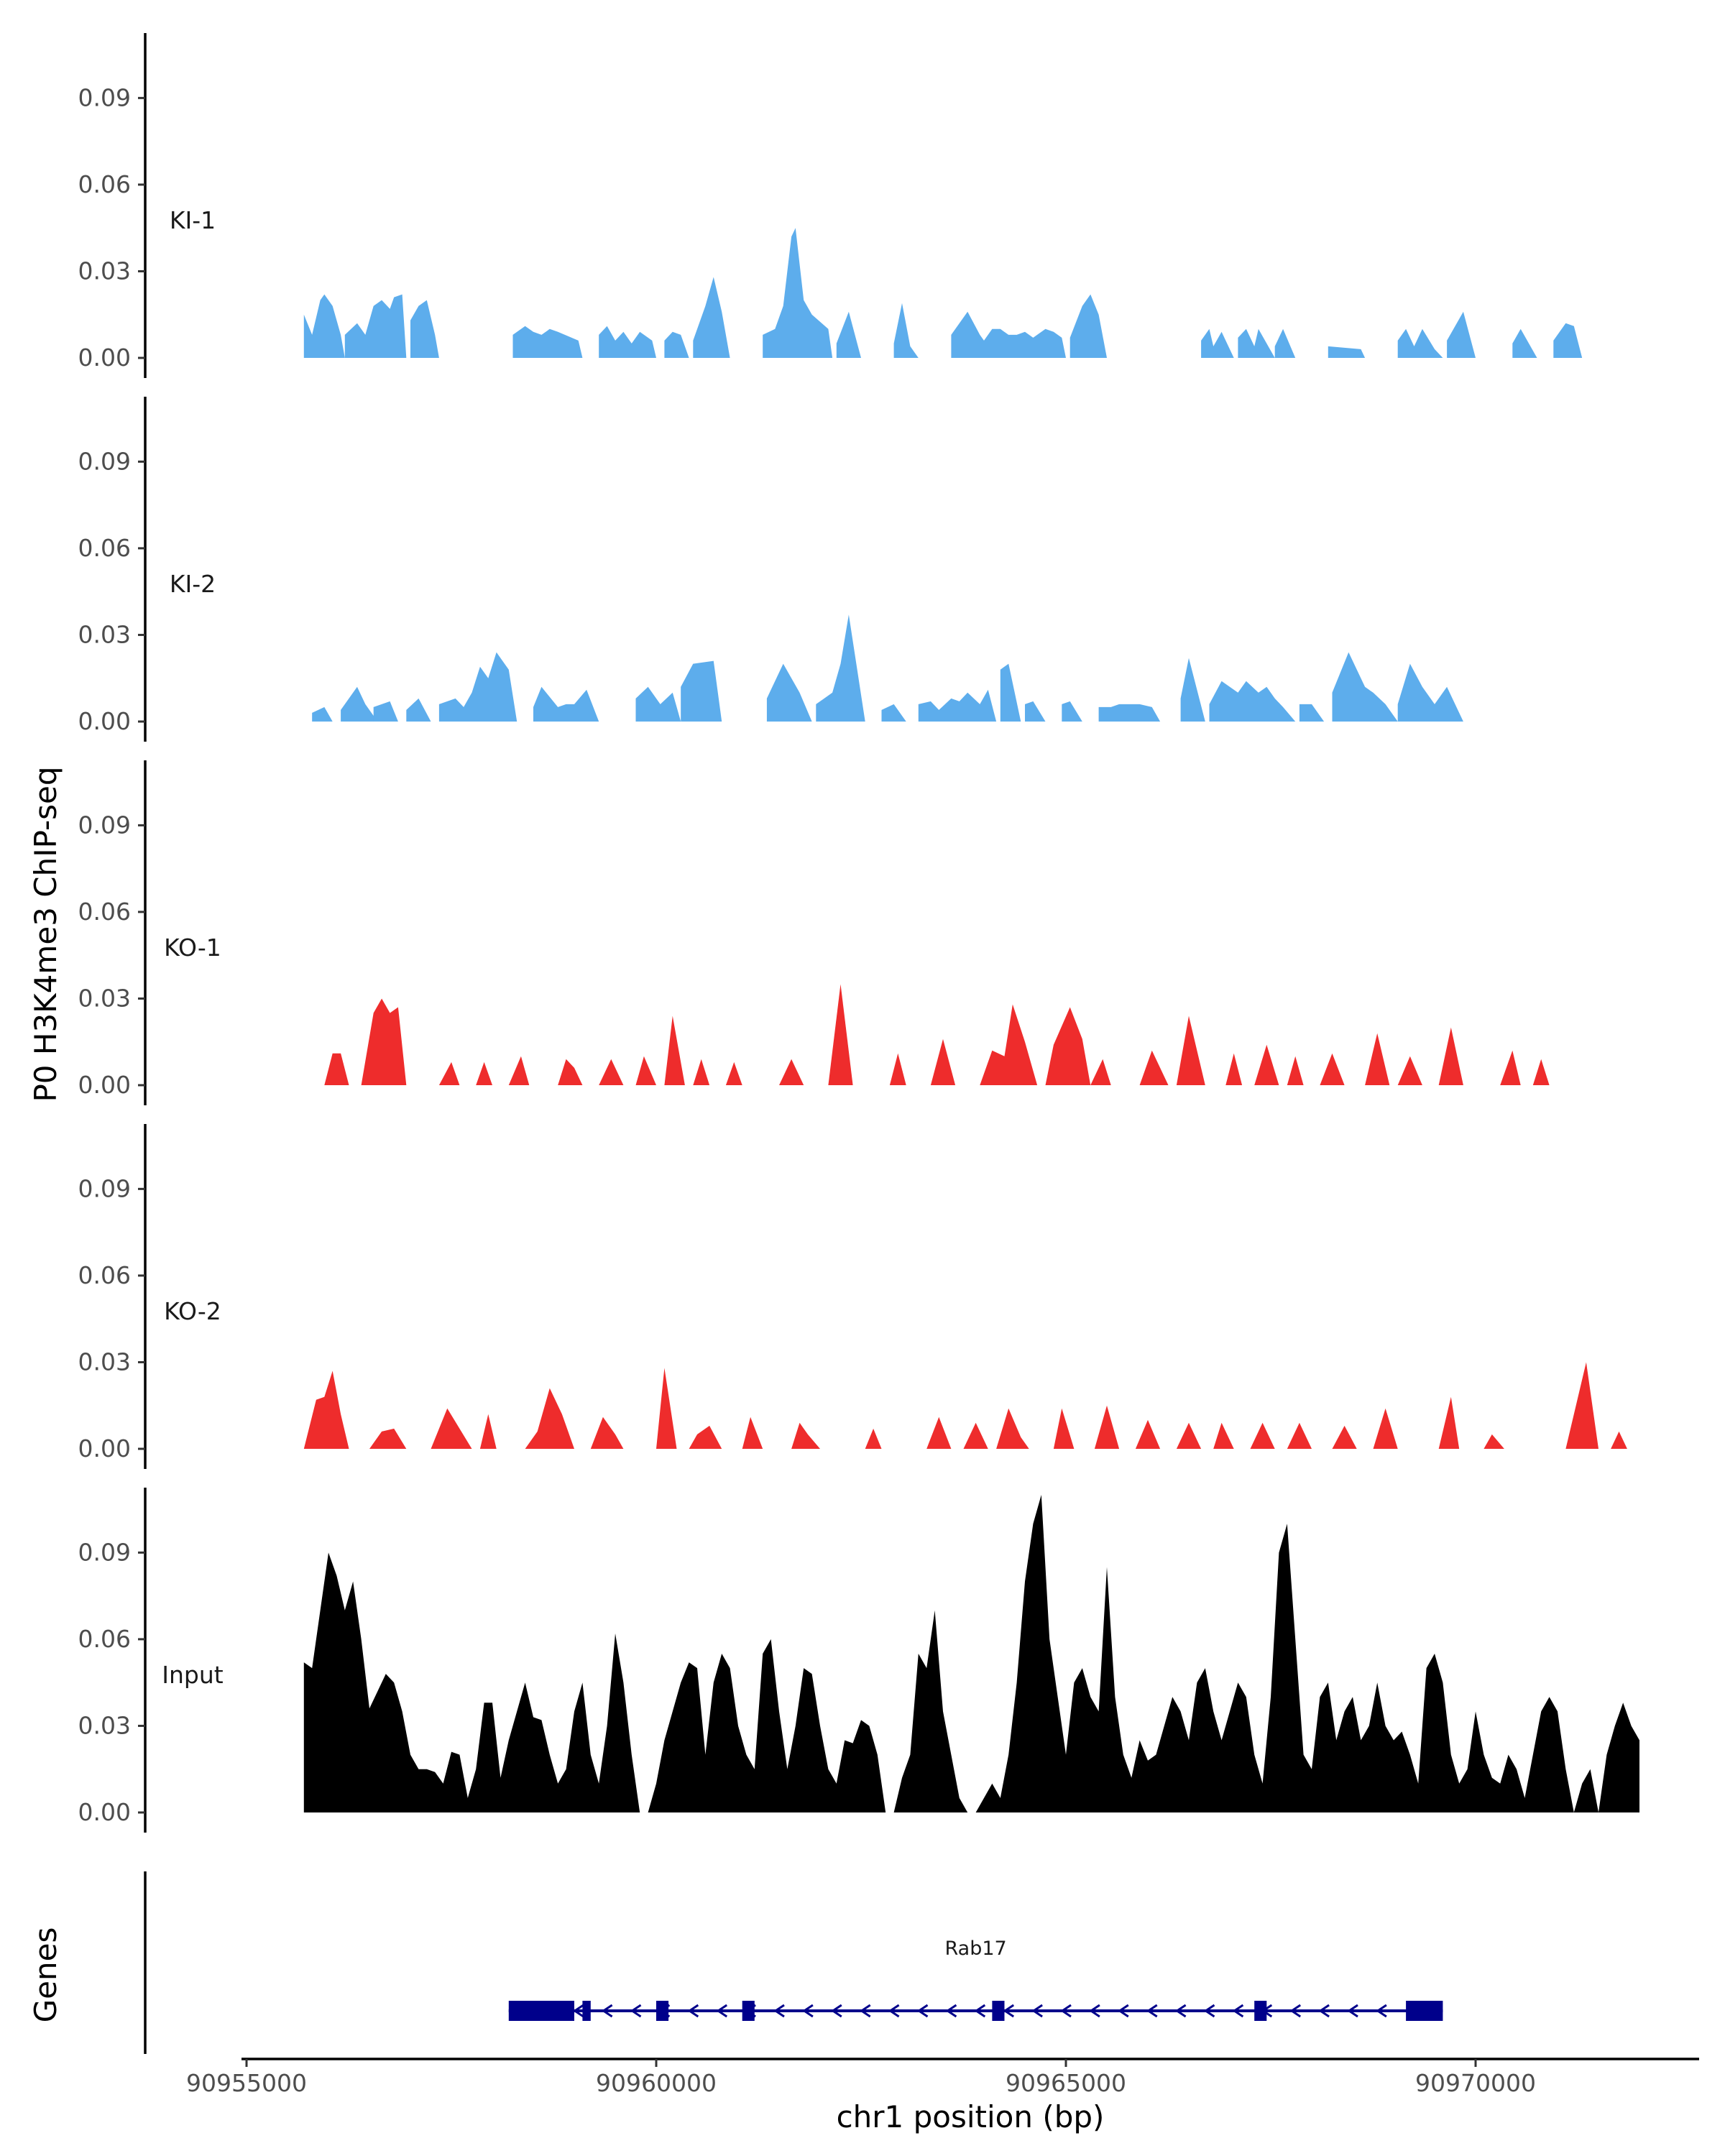 This screenshot has height=2156, width=1725. What do you see at coordinates (1066, 2083) in the screenshot?
I see `x-tick-label: 90965000` at bounding box center [1066, 2083].